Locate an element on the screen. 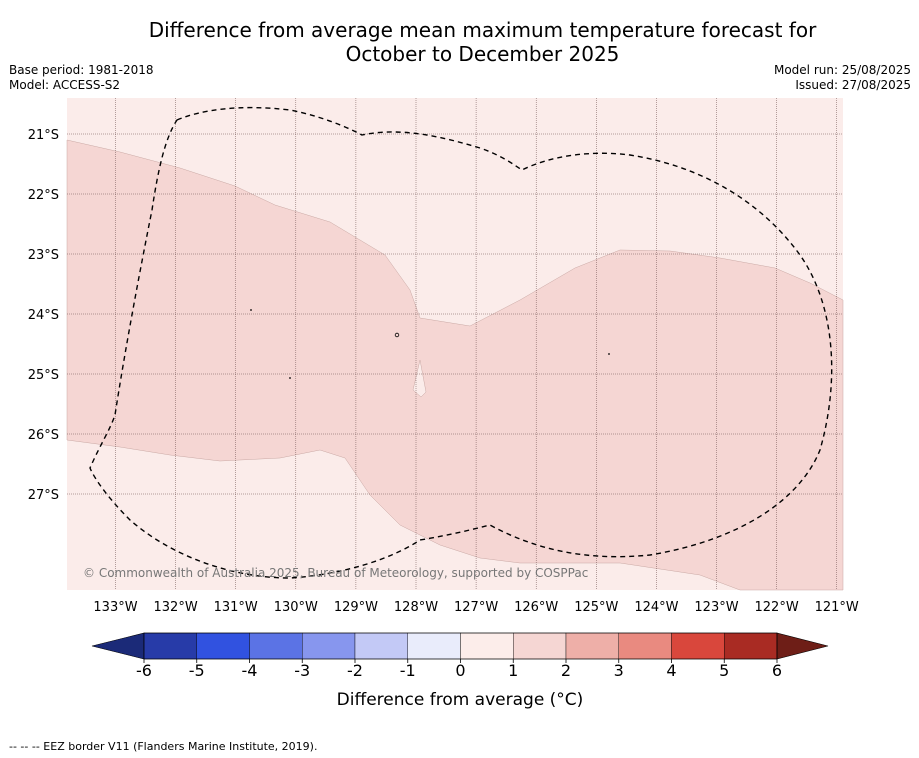  colorbar-tick-label: -1 is located at coordinates (408, 670).